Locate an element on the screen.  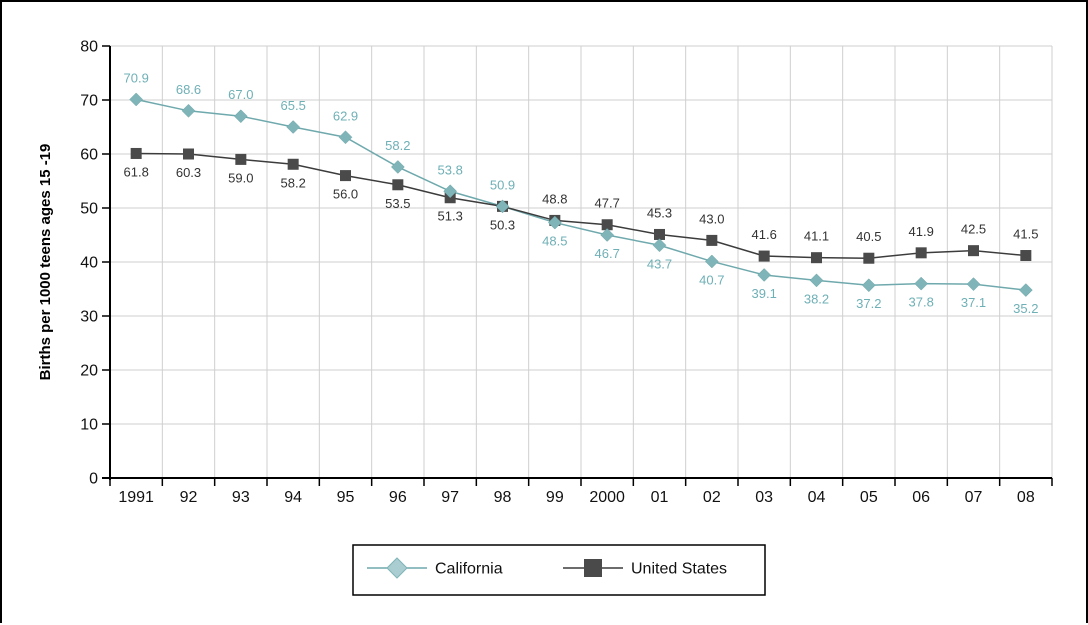
california-data-label: 62.9 is located at coordinates (345, 115).